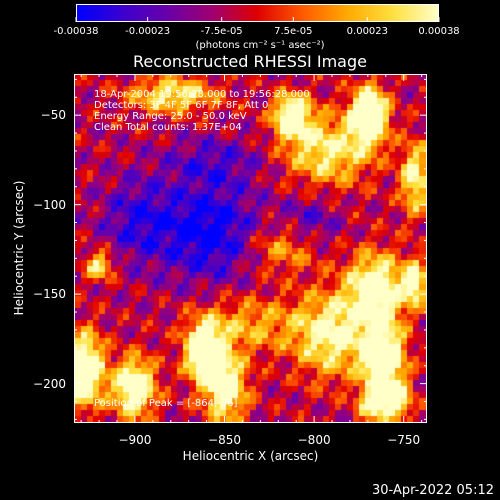 The width and height of the screenshot is (500, 500). I want to click on y-tick-label-3: −150, so click(49, 294).